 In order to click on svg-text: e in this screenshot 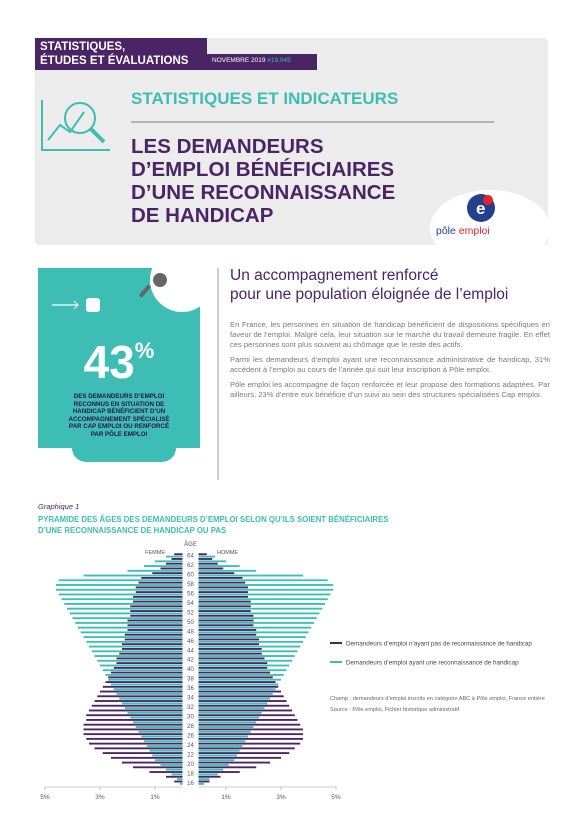, I will do `click(480, 208)`.